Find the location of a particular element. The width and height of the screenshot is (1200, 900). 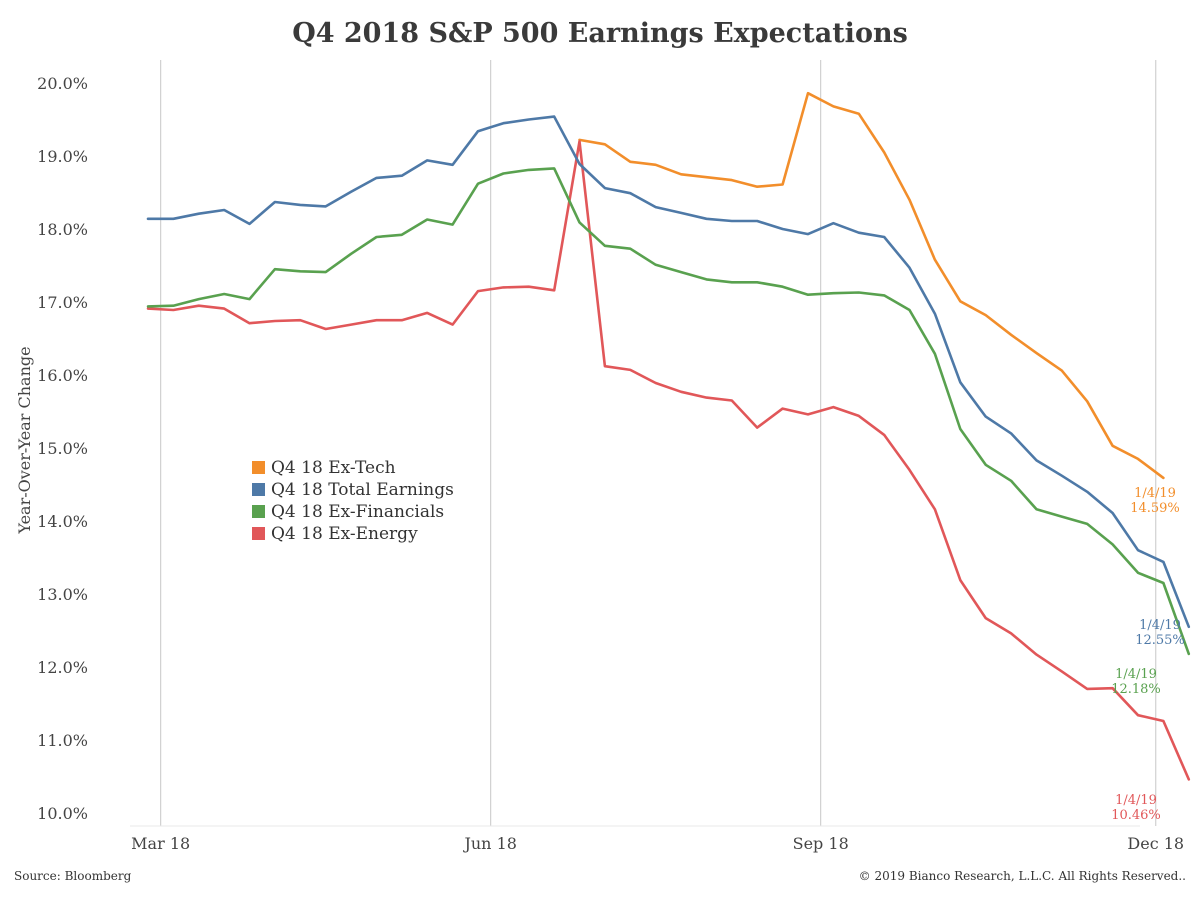

y-tick-label: 15.0% is located at coordinates (62, 448).